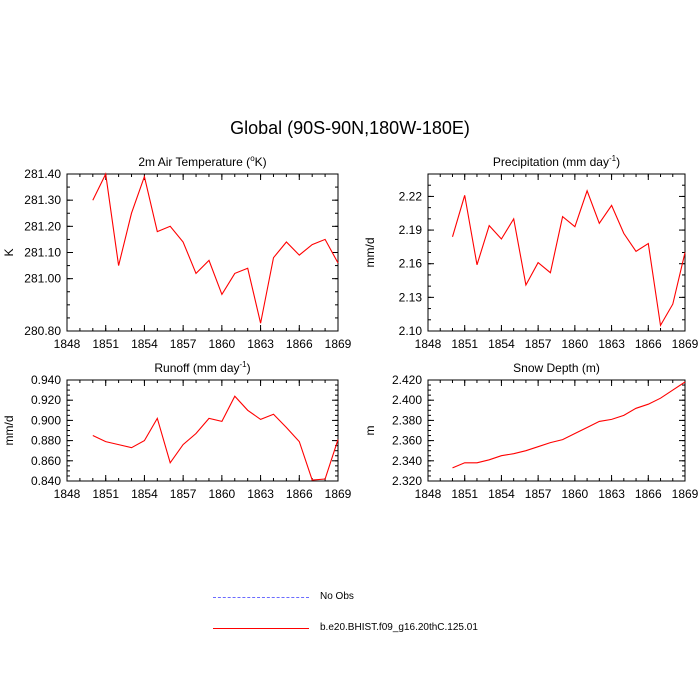 This screenshot has width=700, height=700. Describe the element at coordinates (252, 158) in the screenshot. I see `panel-title-sup: o` at that location.